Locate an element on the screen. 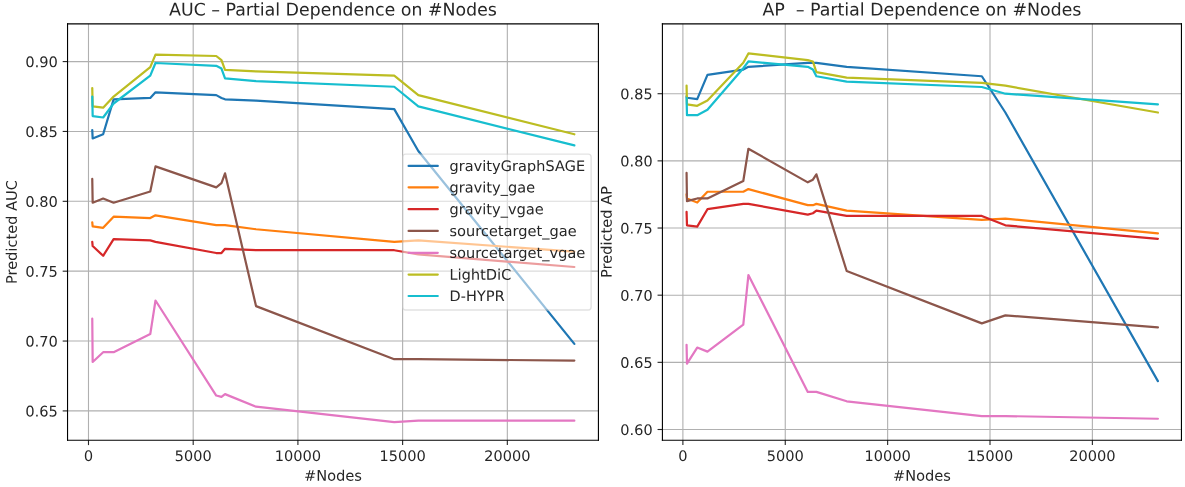  legend-label: D-HYPR is located at coordinates (477, 296).